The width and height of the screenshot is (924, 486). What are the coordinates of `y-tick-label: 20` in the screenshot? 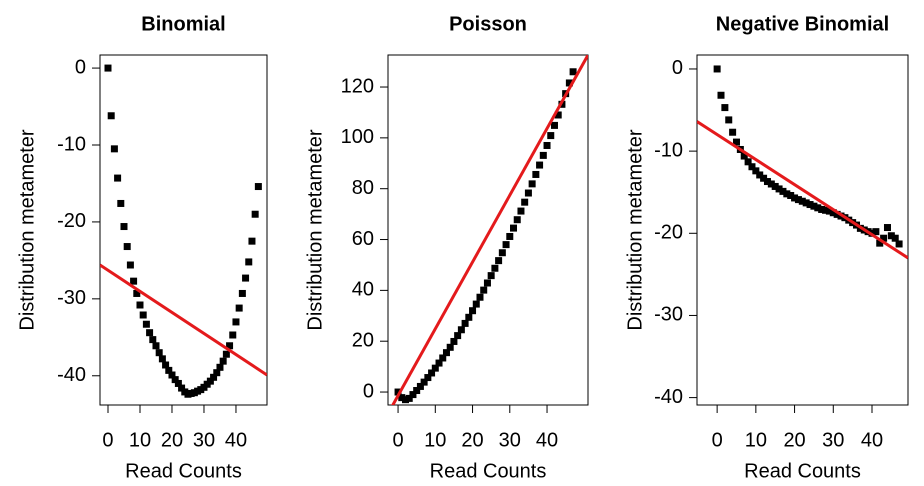 It's located at (363, 340).